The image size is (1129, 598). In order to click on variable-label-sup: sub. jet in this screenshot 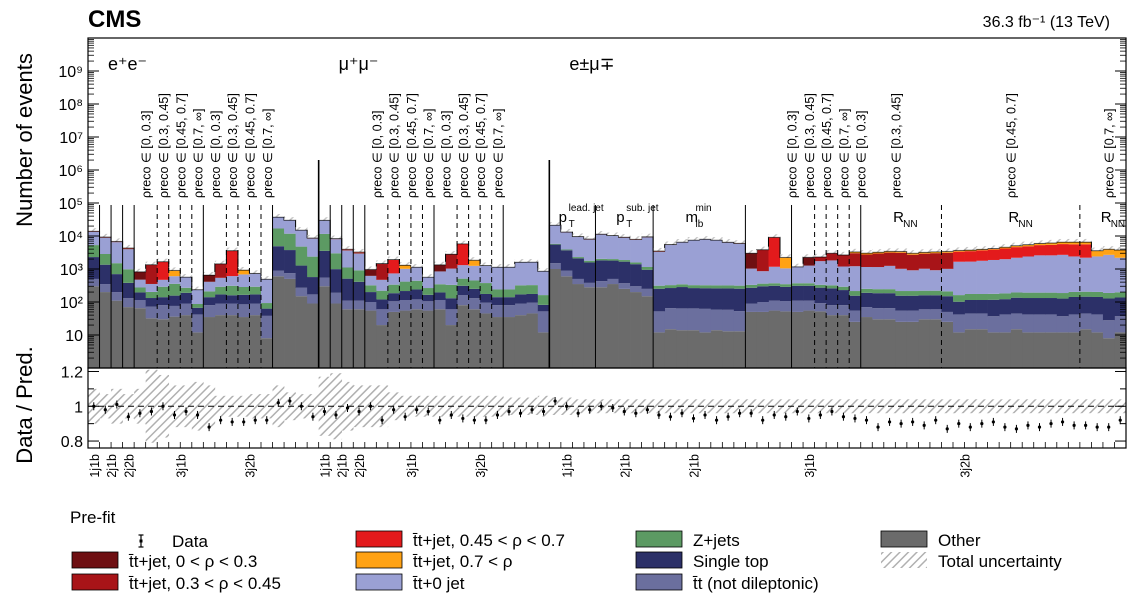, I will do `click(642, 208)`.